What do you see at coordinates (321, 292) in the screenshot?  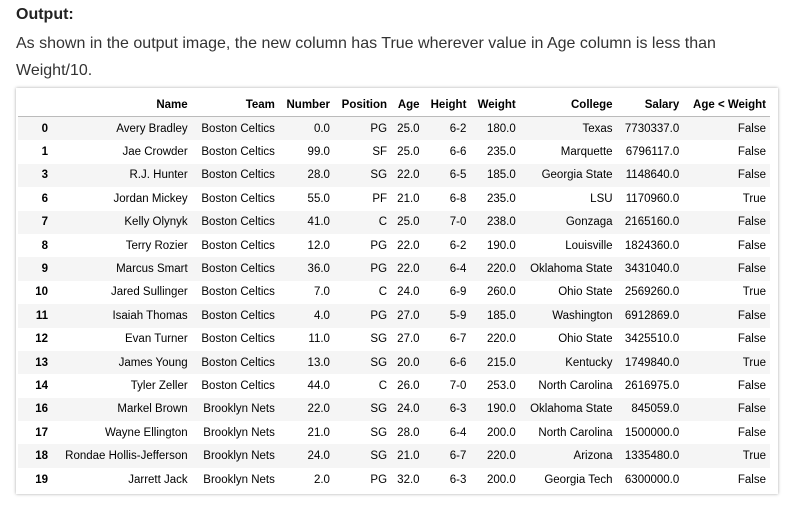 I see `cell-number: 7.0` at bounding box center [321, 292].